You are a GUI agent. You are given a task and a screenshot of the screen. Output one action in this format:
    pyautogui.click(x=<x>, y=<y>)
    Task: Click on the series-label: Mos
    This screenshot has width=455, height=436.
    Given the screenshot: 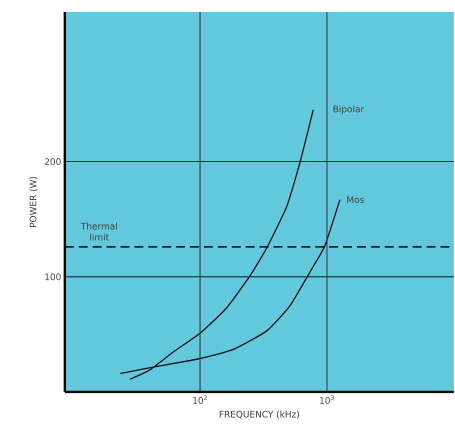 What is the action you would take?
    pyautogui.click(x=355, y=200)
    